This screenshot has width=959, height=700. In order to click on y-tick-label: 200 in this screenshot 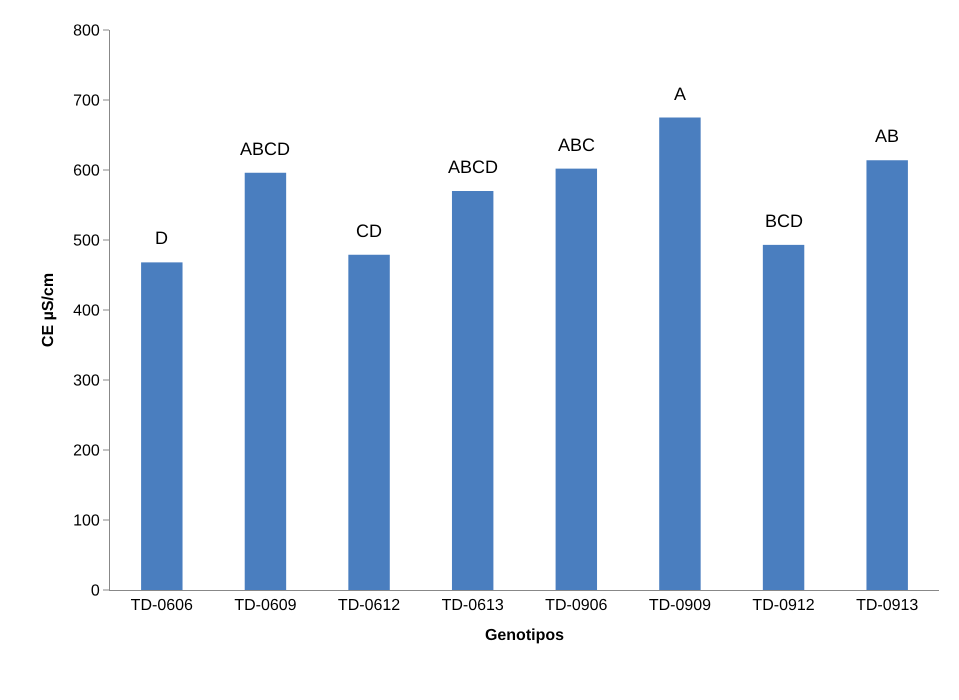, I will do `click(86, 451)`.